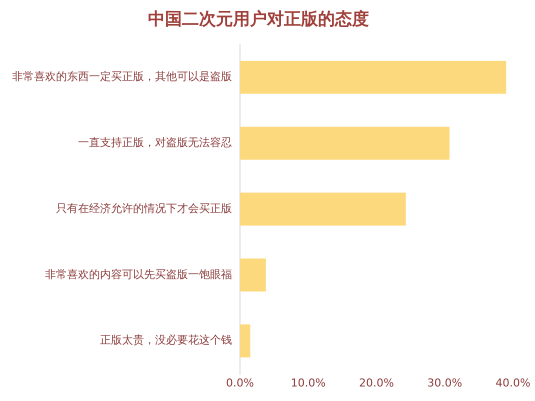 This screenshot has height=401, width=535. Describe the element at coordinates (138, 274) in the screenshot. I see `y-tick-label: 非常喜欢的内容可以先买盗版一饱眼福` at that location.